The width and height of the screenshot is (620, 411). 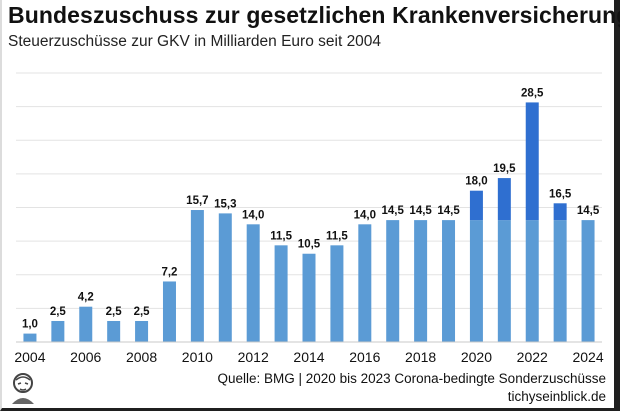 I want to click on x-tick-label-2012: 2012, so click(x=253, y=357).